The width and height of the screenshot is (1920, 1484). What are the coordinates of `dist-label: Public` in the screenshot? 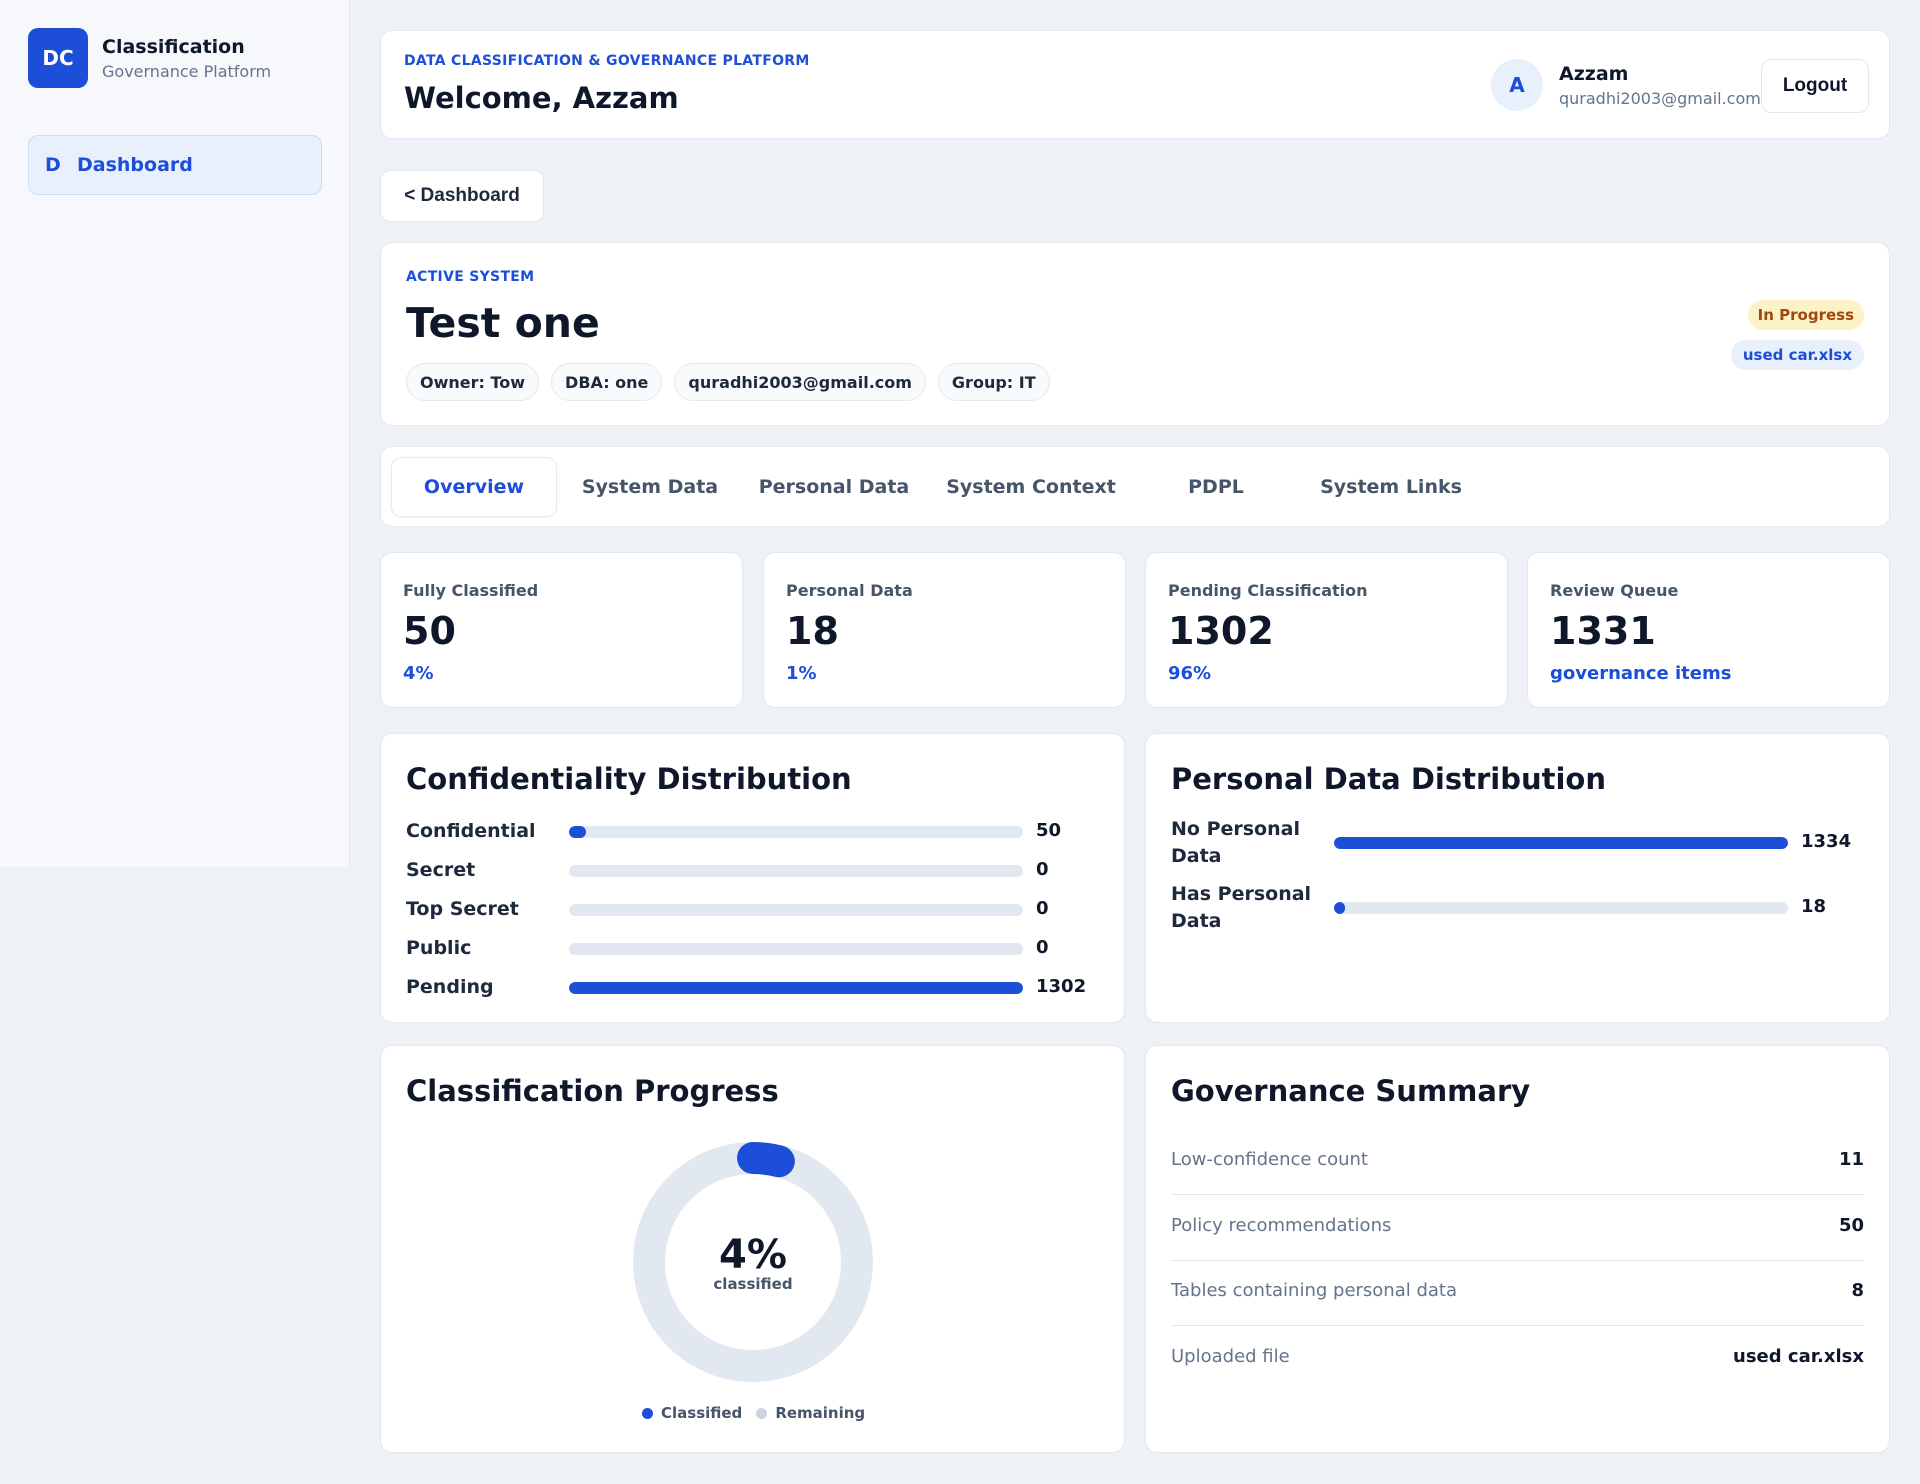 It's located at (439, 948).